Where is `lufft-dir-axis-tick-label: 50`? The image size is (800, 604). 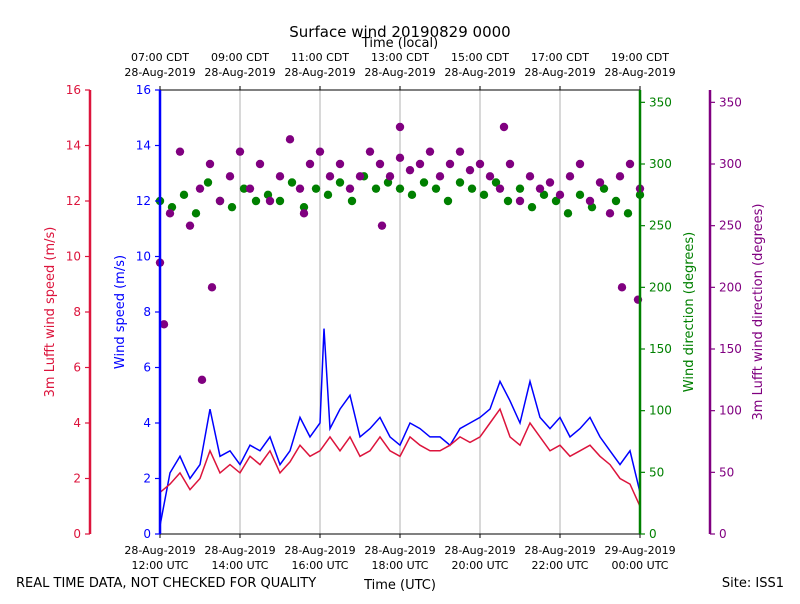 lufft-dir-axis-tick-label: 50 is located at coordinates (726, 472).